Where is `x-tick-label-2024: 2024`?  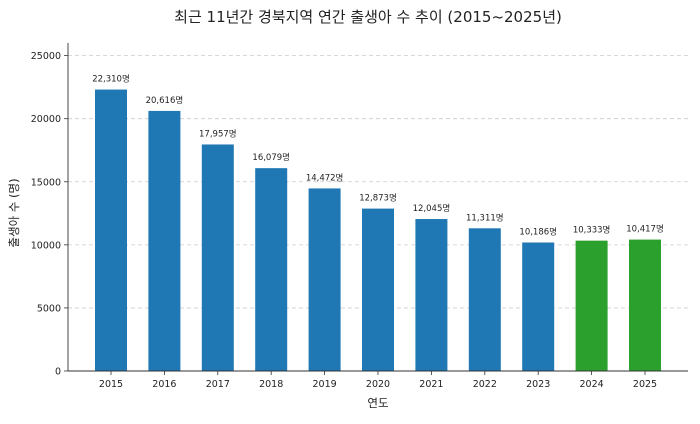
x-tick-label-2024: 2024 is located at coordinates (592, 384).